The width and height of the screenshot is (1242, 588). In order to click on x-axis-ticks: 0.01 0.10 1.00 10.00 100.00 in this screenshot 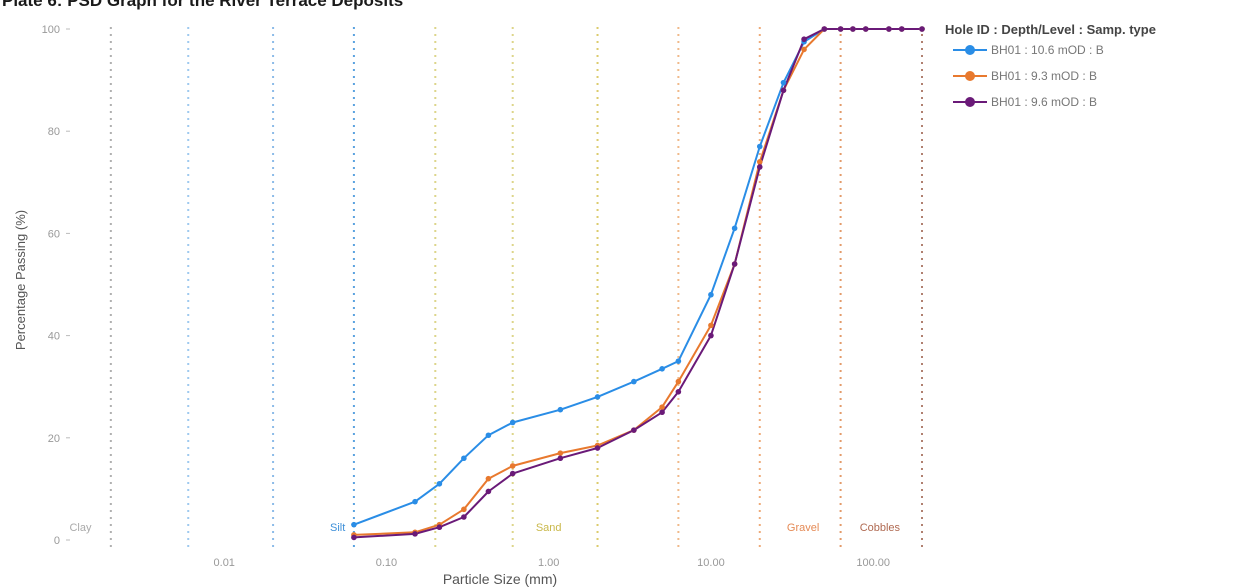, I will do `click(552, 563)`.